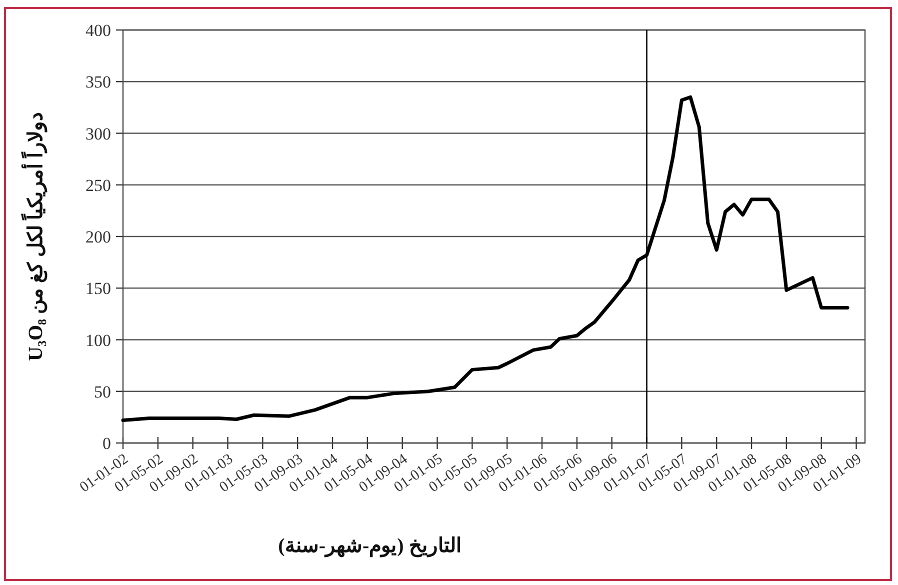 The height and width of the screenshot is (585, 898). What do you see at coordinates (98, 185) in the screenshot?
I see `y-tick-label: 250` at bounding box center [98, 185].